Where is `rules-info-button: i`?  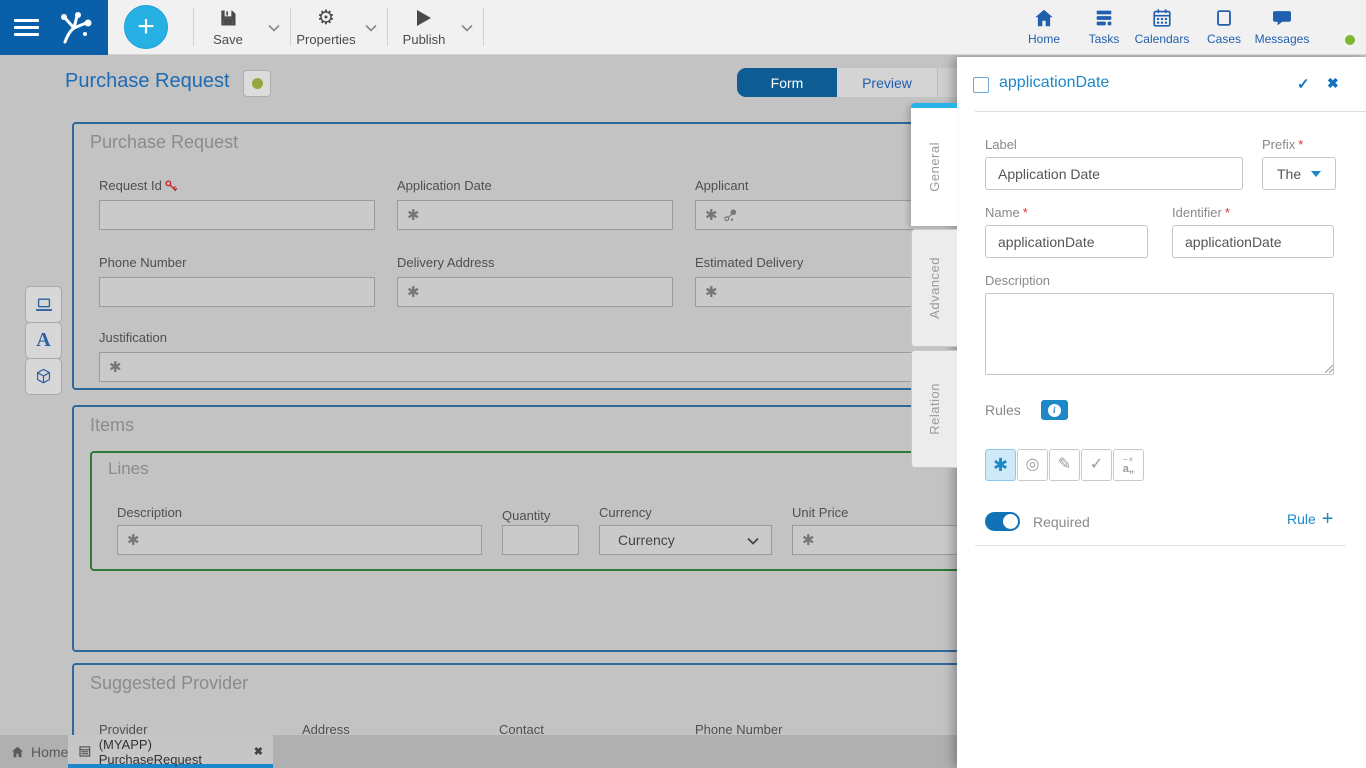 rules-info-button: i is located at coordinates (1054, 410).